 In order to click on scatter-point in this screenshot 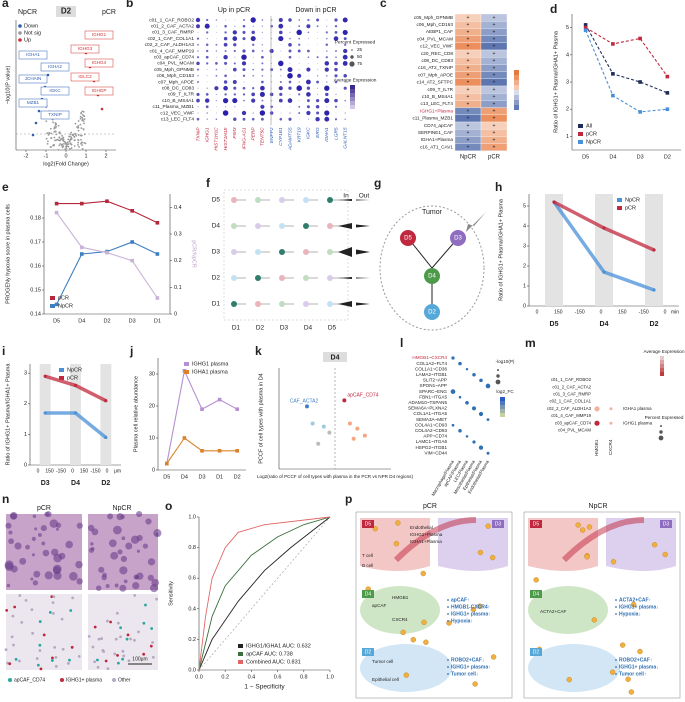, I will do `click(323, 426)`.